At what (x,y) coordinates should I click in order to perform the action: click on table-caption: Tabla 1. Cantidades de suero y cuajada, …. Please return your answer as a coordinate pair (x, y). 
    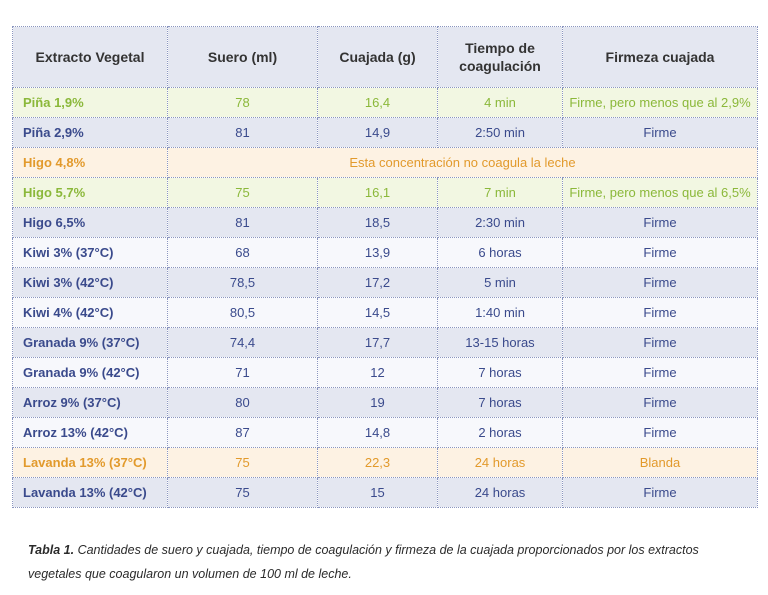
    Looking at the image, I should click on (378, 562).